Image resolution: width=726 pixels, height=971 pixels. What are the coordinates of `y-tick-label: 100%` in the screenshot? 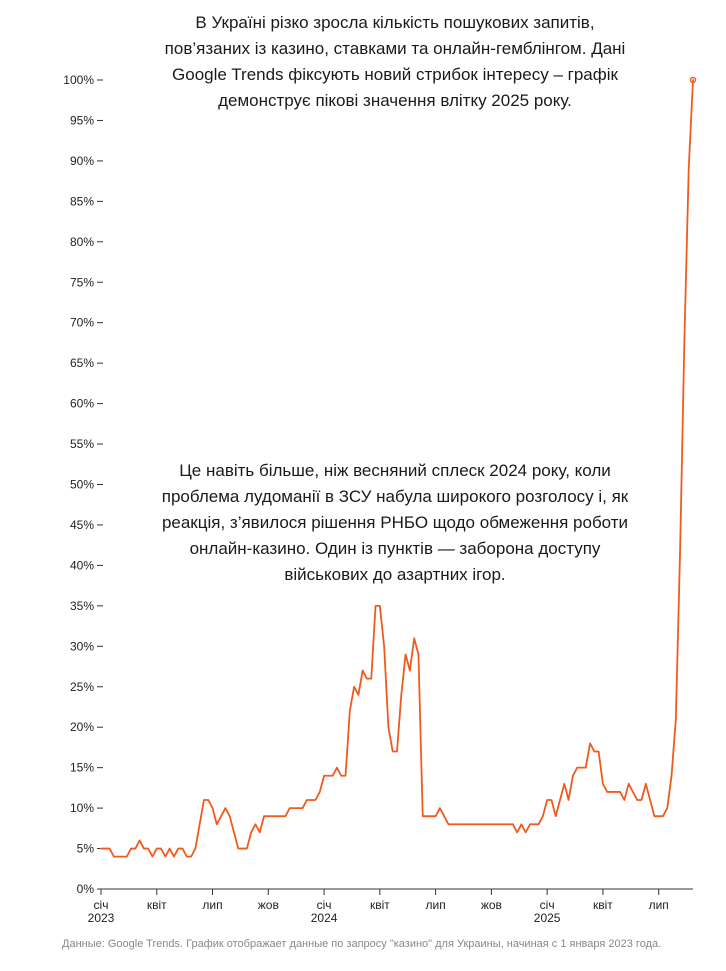 It's located at (78, 80).